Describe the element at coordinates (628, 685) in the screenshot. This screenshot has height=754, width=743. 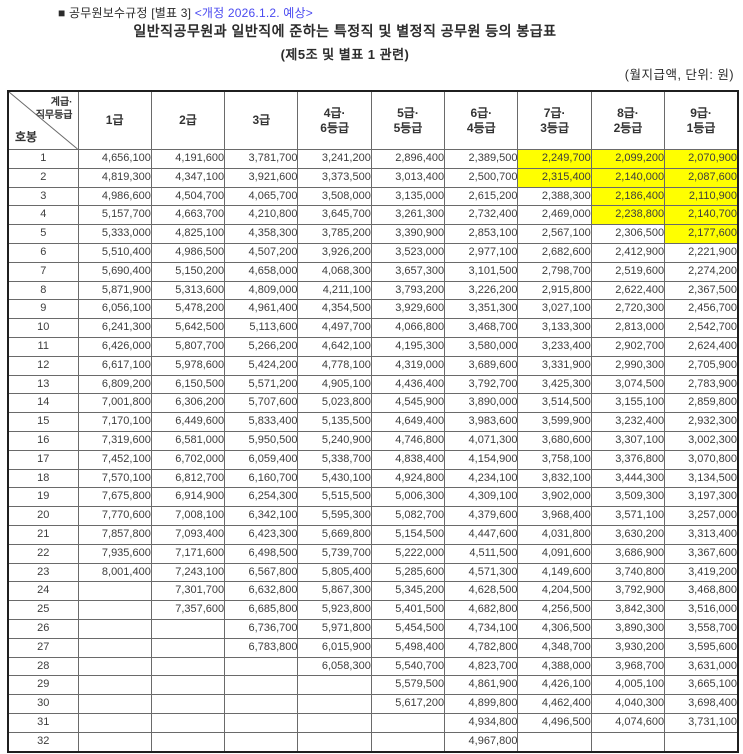
I see `salary-cell: 4,005,100` at that location.